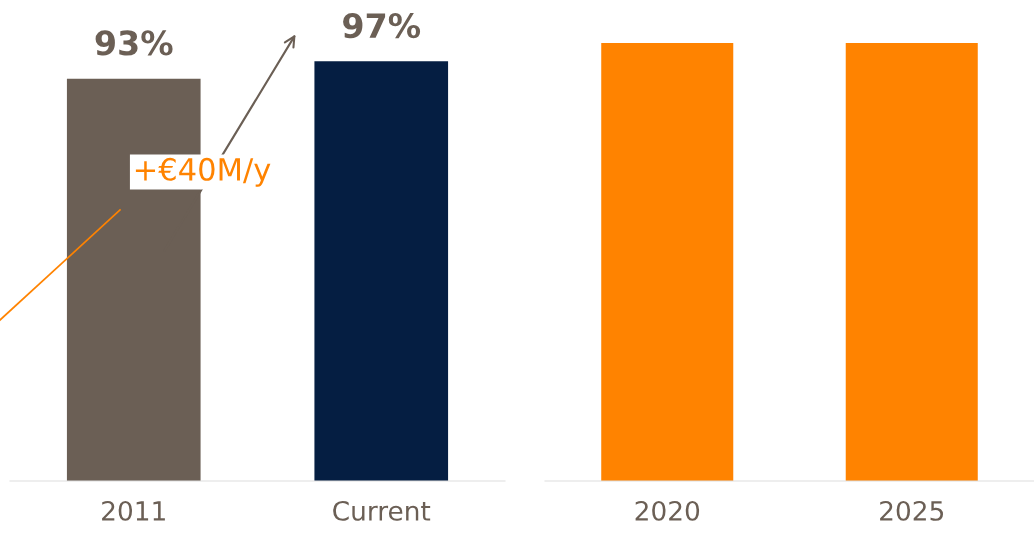 The width and height of the screenshot is (1034, 540). What do you see at coordinates (203, 172) in the screenshot?
I see `annotation: +€40M/y` at bounding box center [203, 172].